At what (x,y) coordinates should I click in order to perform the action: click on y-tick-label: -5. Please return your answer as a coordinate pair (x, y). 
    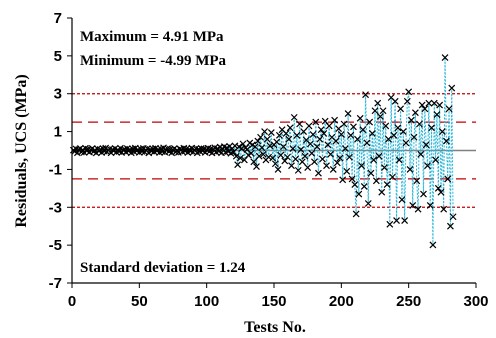
    Looking at the image, I should click on (55, 245).